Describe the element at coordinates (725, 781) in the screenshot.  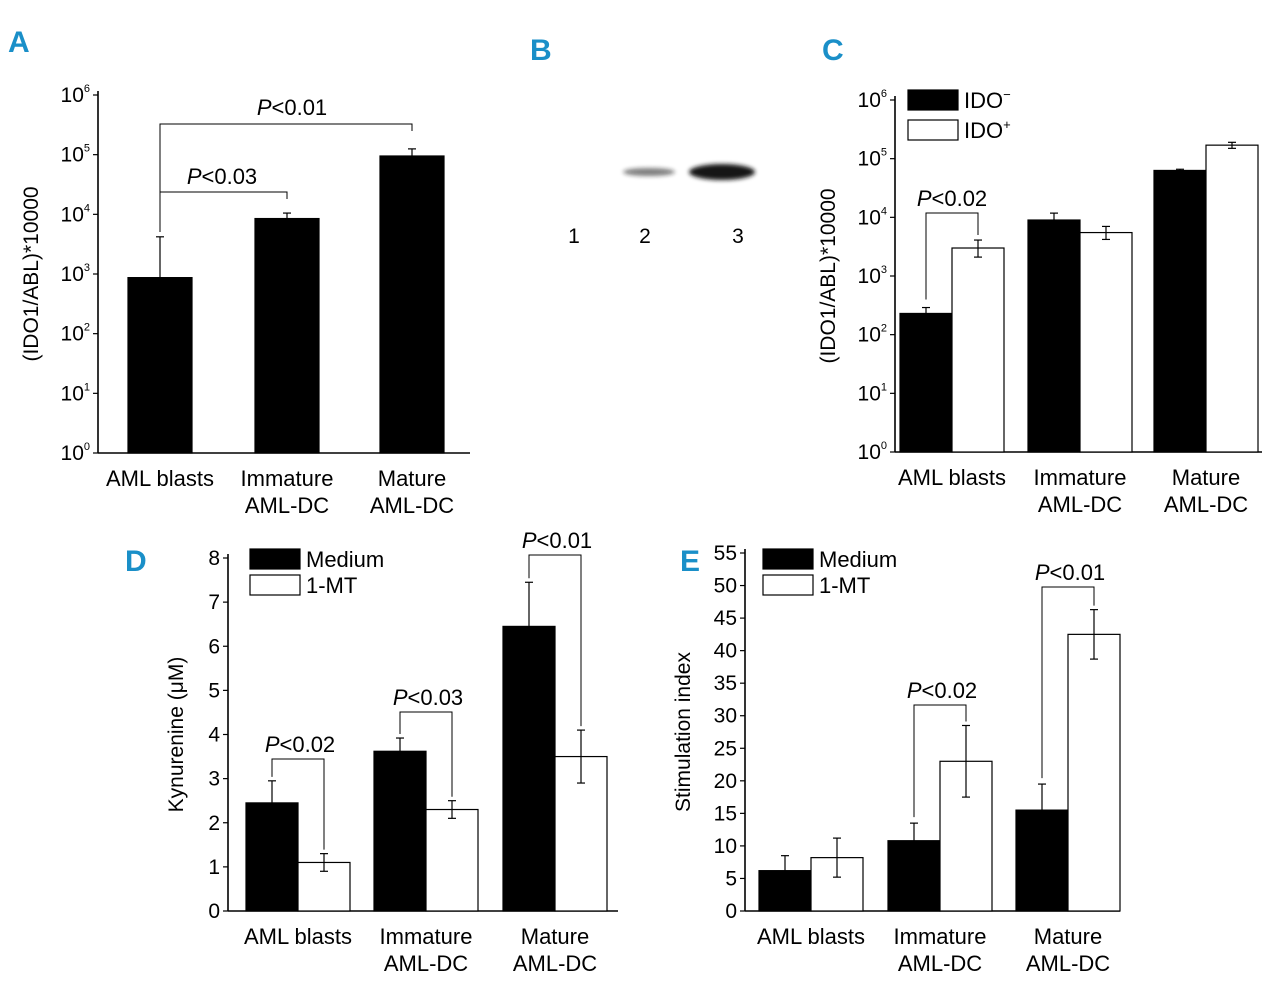
I see `y-tick-label: 20` at that location.